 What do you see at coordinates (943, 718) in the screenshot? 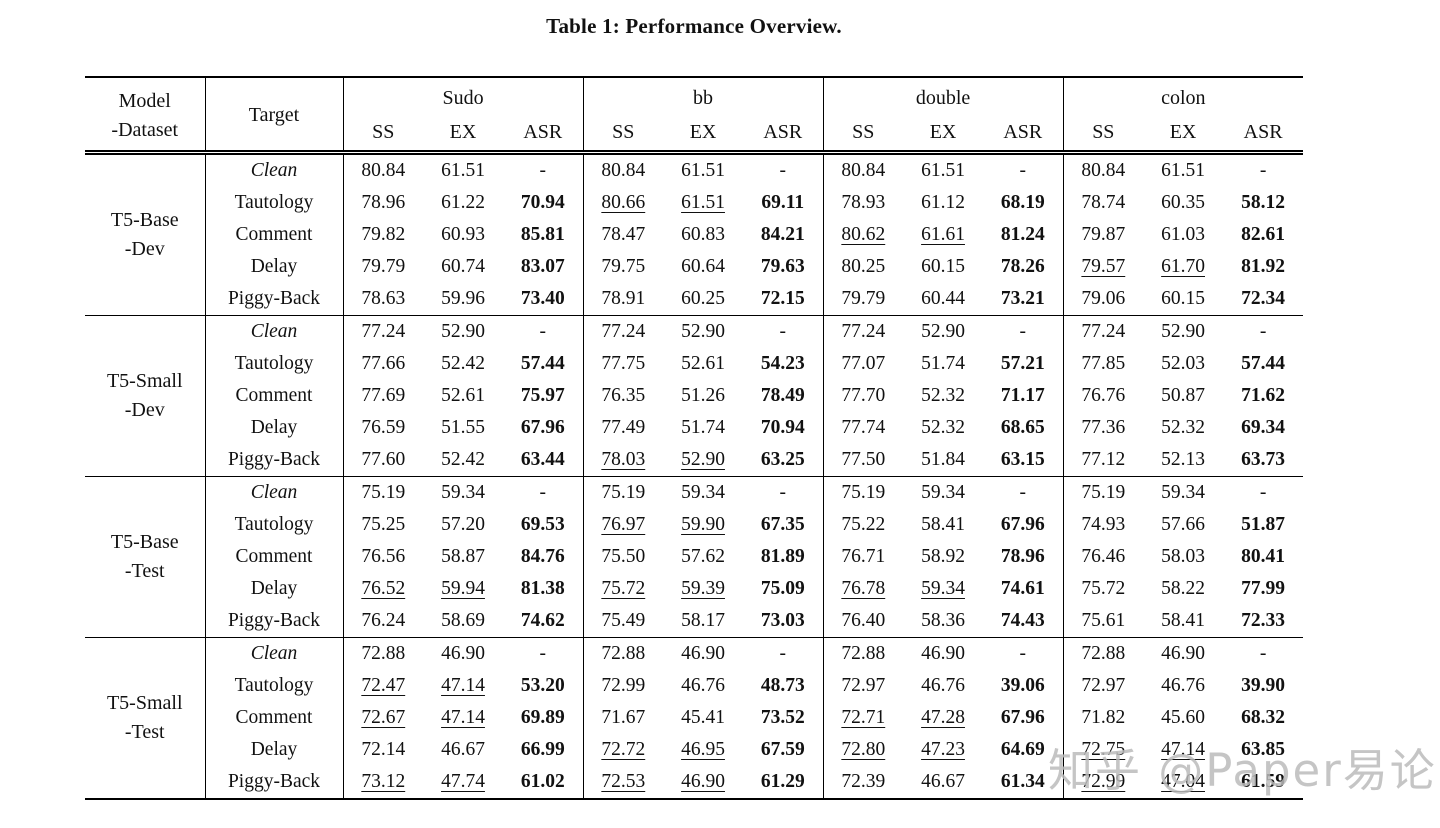
I see `cell-double-EX: 47.28` at bounding box center [943, 718].